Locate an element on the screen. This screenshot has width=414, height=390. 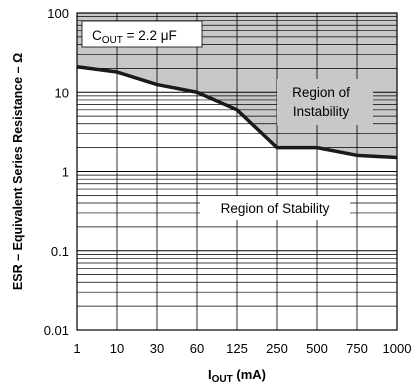
y-axis-label: ESR – Equivalent Series Resistance – Ω is located at coordinates (18, 171).